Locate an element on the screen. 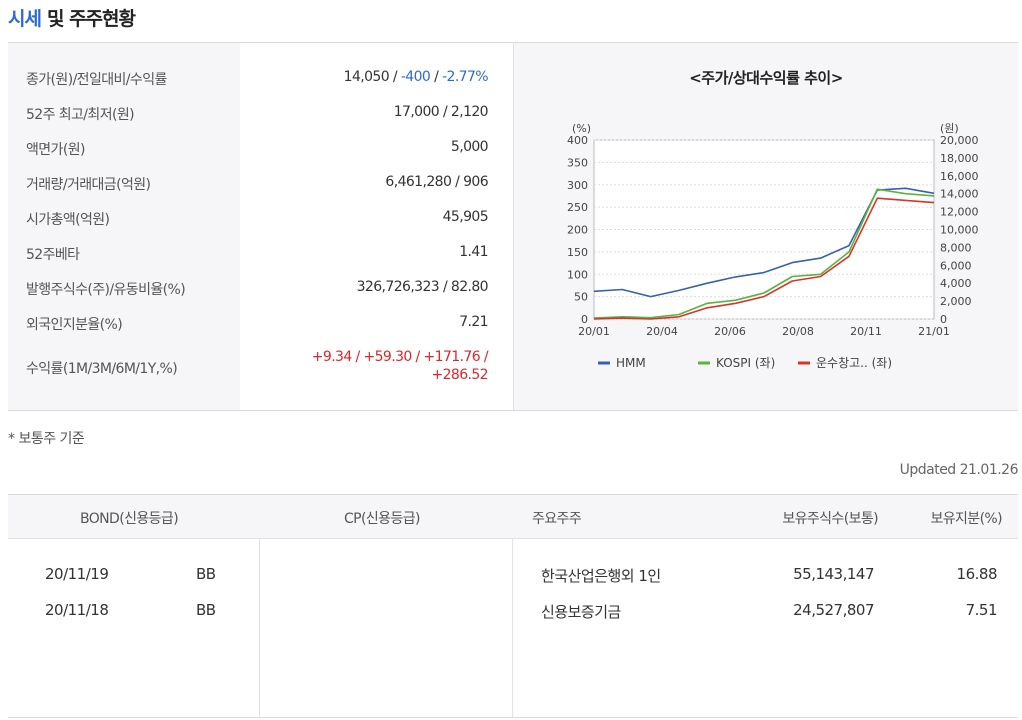  stat-value: 45,905 is located at coordinates (465, 217).